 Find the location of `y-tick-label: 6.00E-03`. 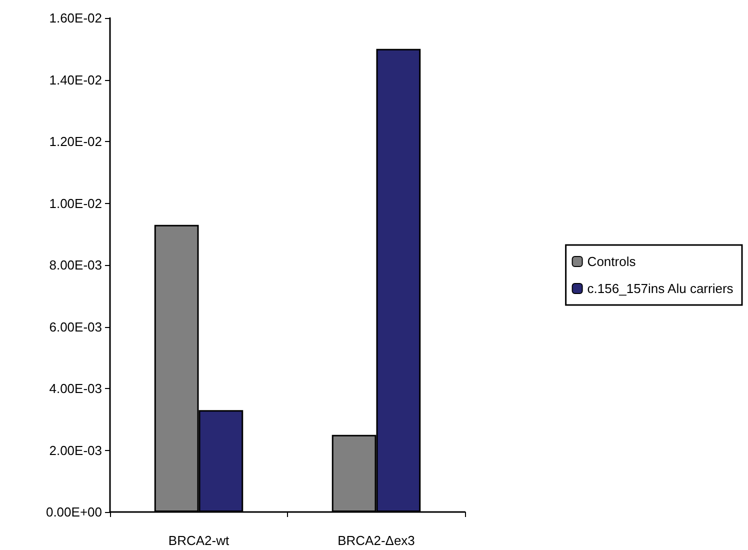

y-tick-label: 6.00E-03 is located at coordinates (75, 326).